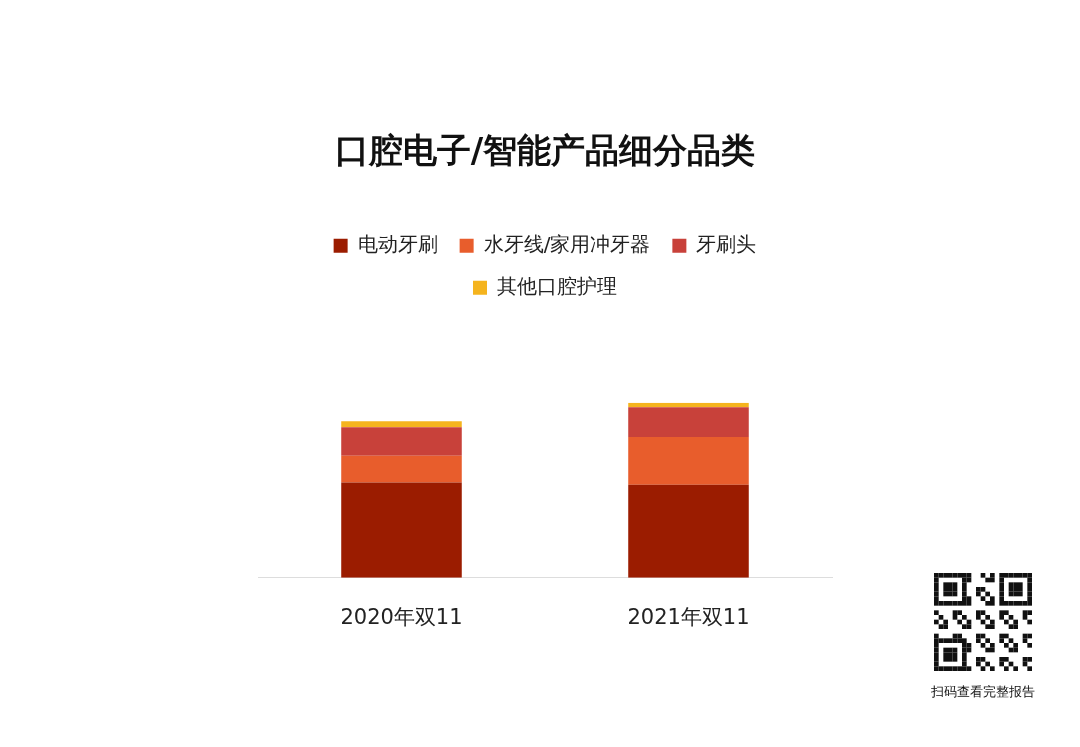  I want to click on chart-title: 口腔电子/智能产品细分品类, so click(545, 150).